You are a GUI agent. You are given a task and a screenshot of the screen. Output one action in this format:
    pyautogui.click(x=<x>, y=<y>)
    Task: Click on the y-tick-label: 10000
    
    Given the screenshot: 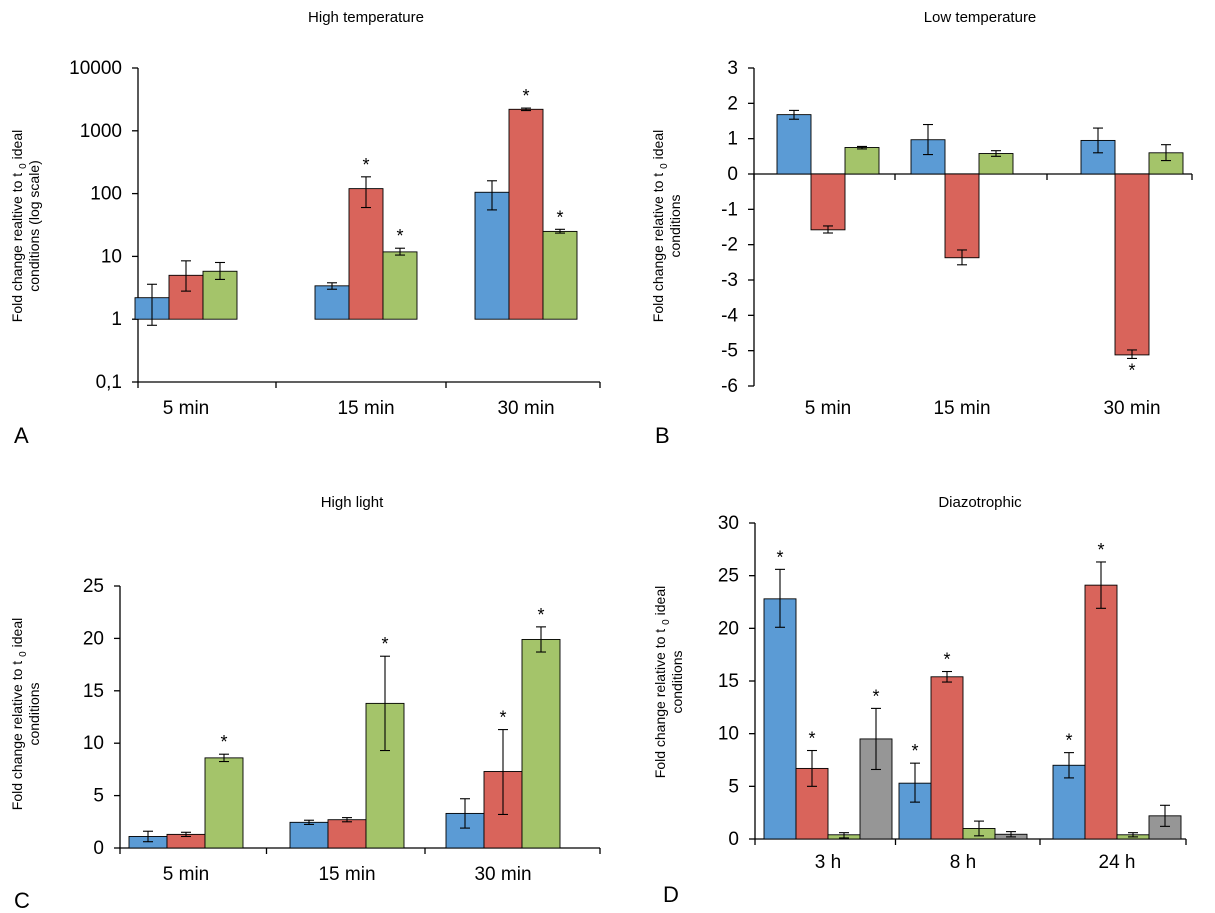 What is the action you would take?
    pyautogui.click(x=95, y=68)
    